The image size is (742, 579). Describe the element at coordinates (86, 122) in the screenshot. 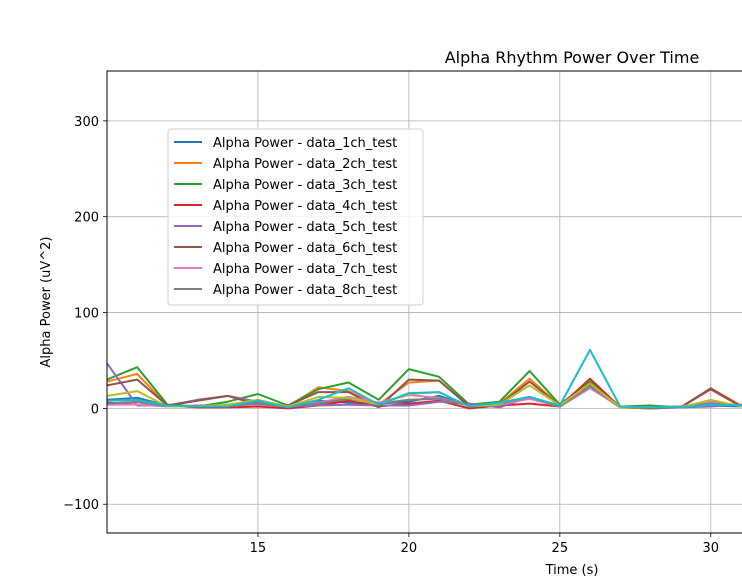

I see `y-tick-label: 300` at that location.